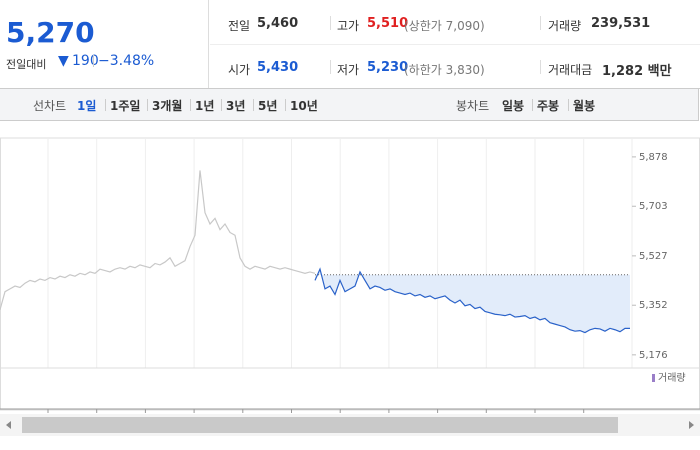 This screenshot has width=700, height=450. Describe the element at coordinates (26, 64) in the screenshot. I see `change-label: 전일대비` at that location.